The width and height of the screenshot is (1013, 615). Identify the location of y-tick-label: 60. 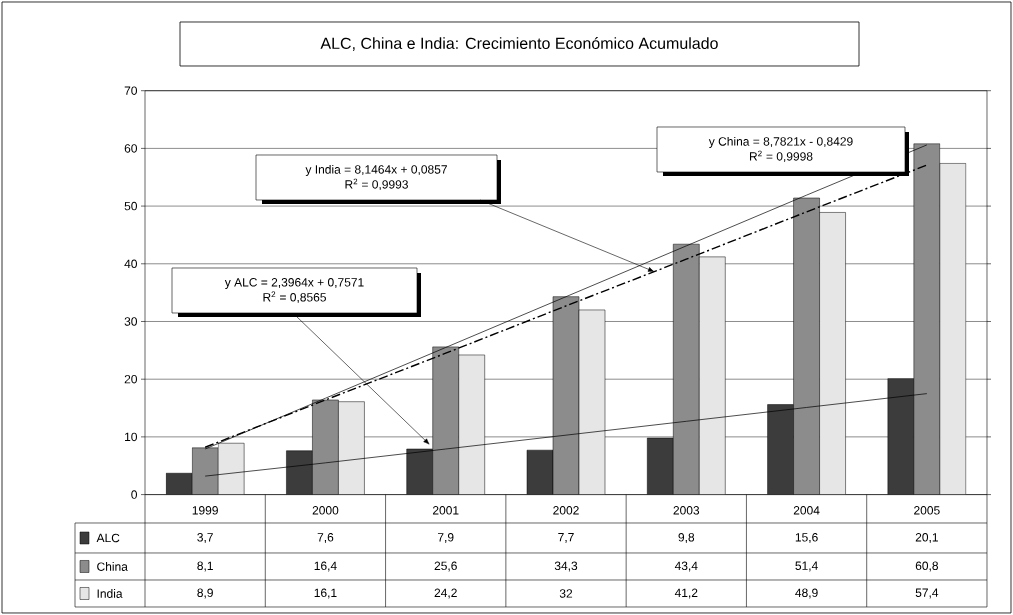
(131, 148).